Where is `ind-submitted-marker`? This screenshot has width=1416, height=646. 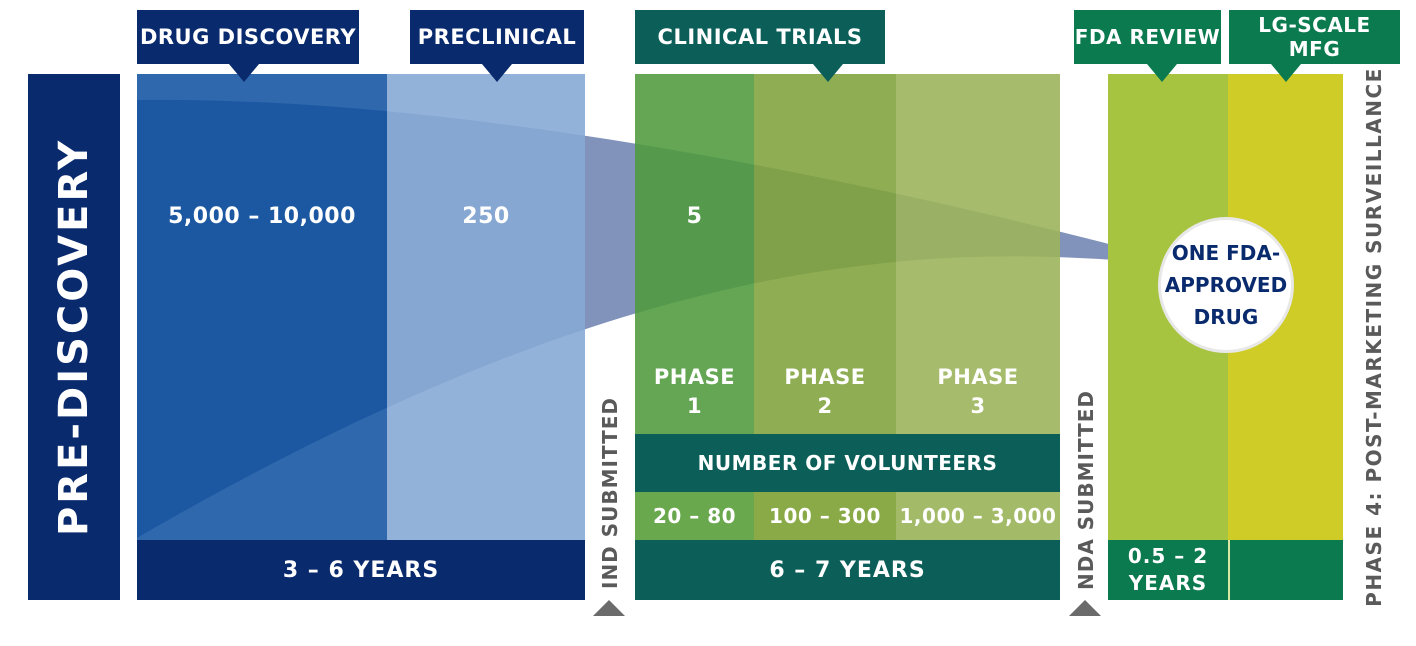
ind-submitted-marker is located at coordinates (609, 608).